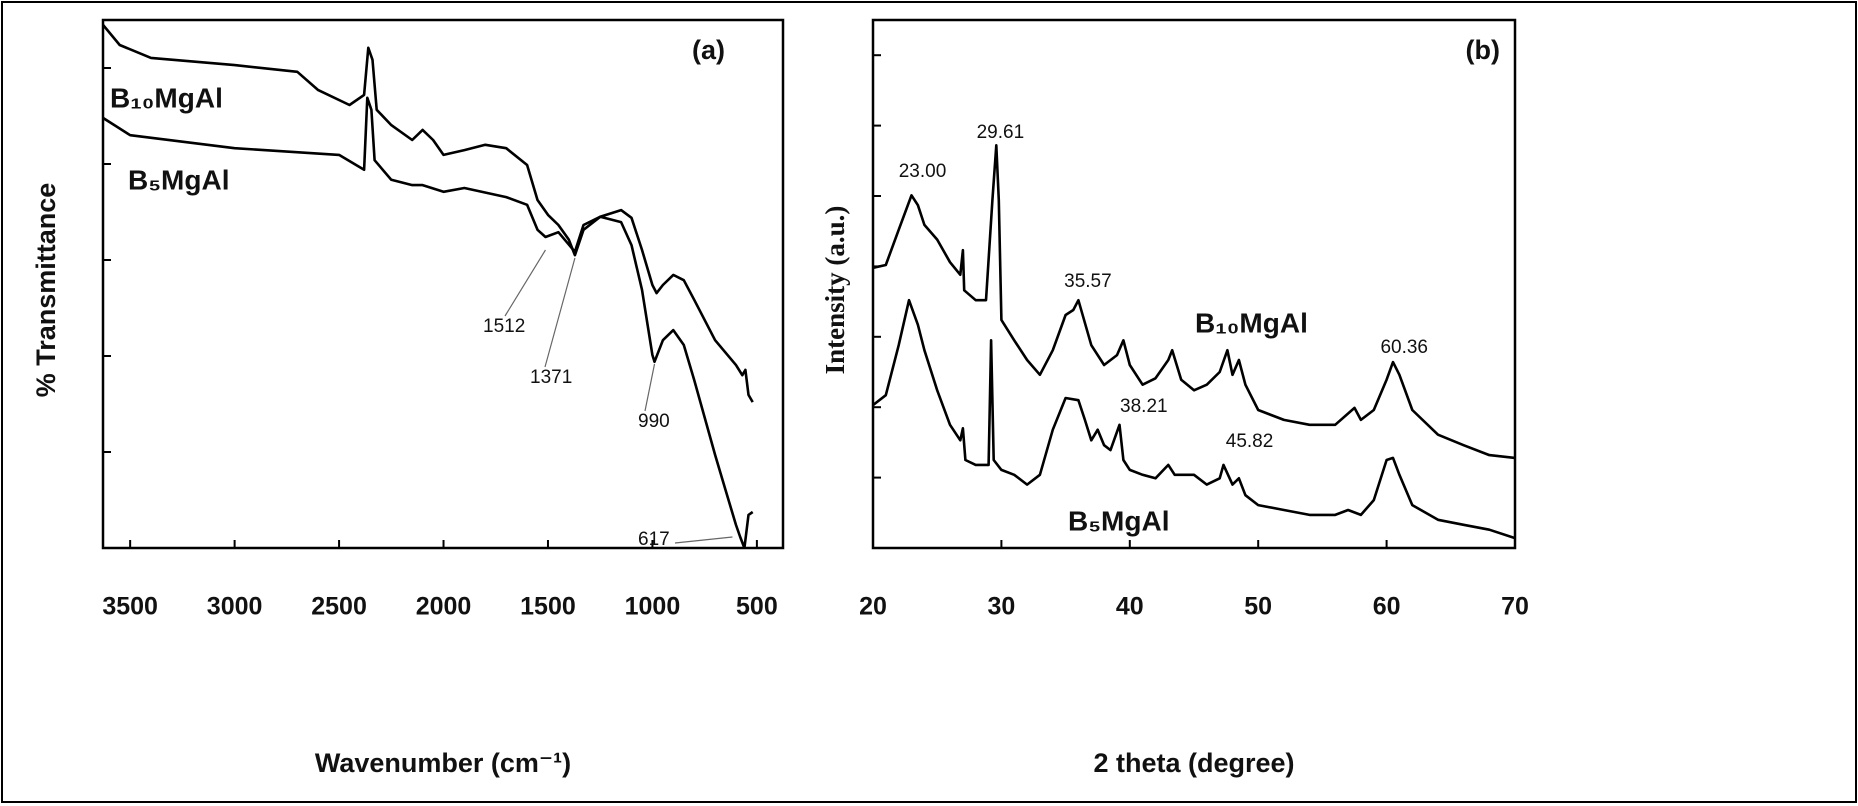 This screenshot has width=1858, height=806. Describe the element at coordinates (873, 607) in the screenshot. I see `x-tick-label: 20` at that location.